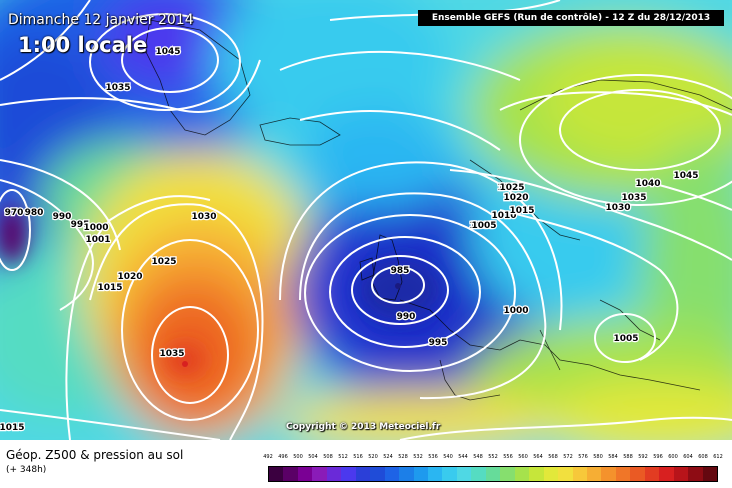  What do you see at coordinates (400, 271) in the screenshot?
I see `isobar-label: 985` at bounding box center [400, 271].